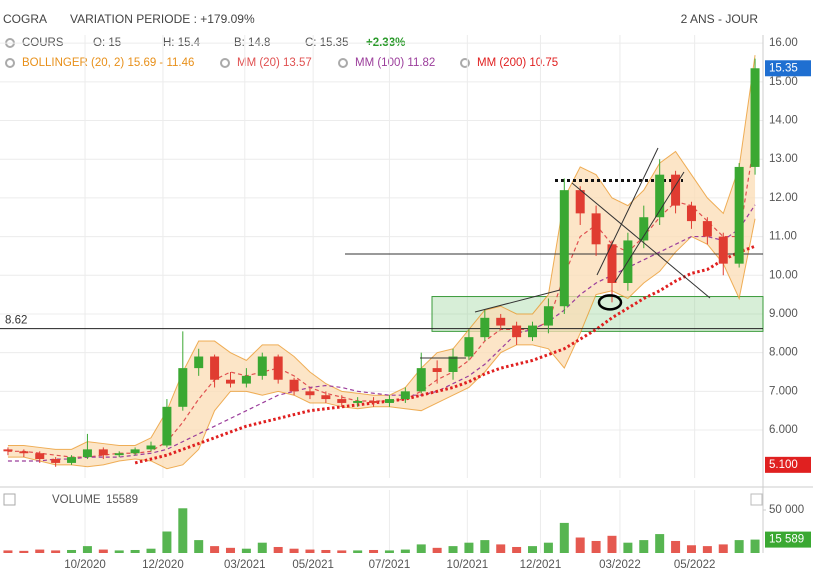 This screenshot has height=576, width=813. What do you see at coordinates (783, 275) in the screenshot?
I see `y-tick-label: 10.00` at bounding box center [783, 275].